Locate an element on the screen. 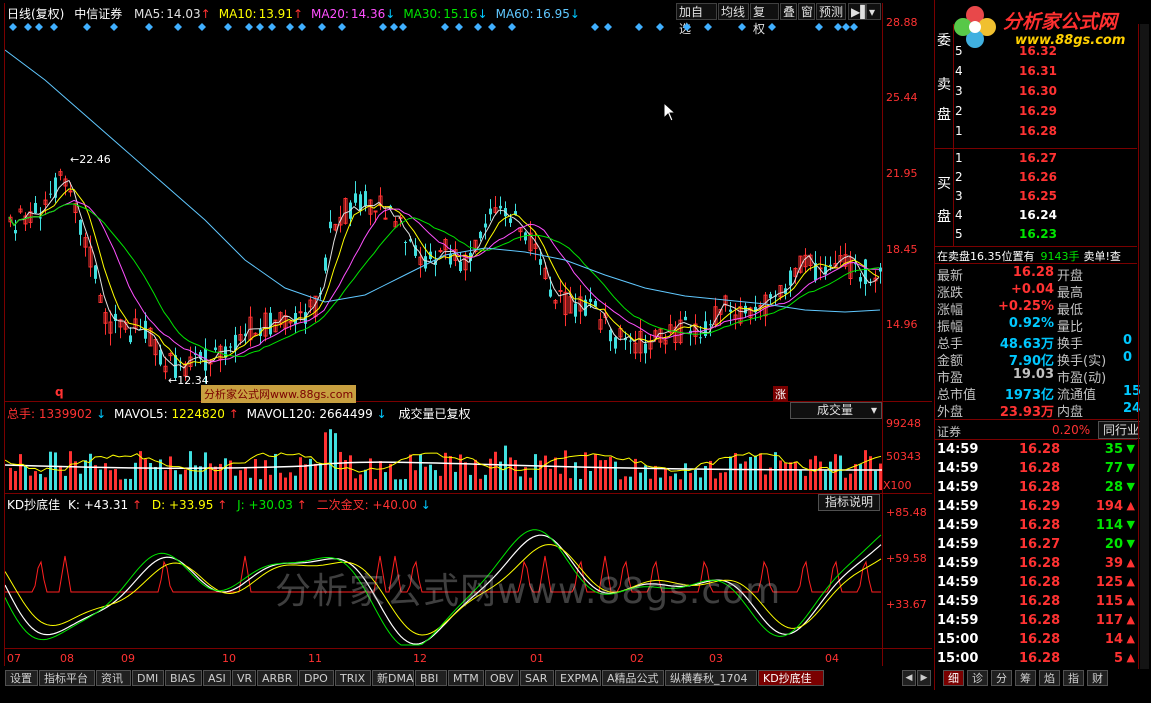 This screenshot has height=703, width=1151. ma-legend-item: MA5: 14.03↑ is located at coordinates (172, 14).